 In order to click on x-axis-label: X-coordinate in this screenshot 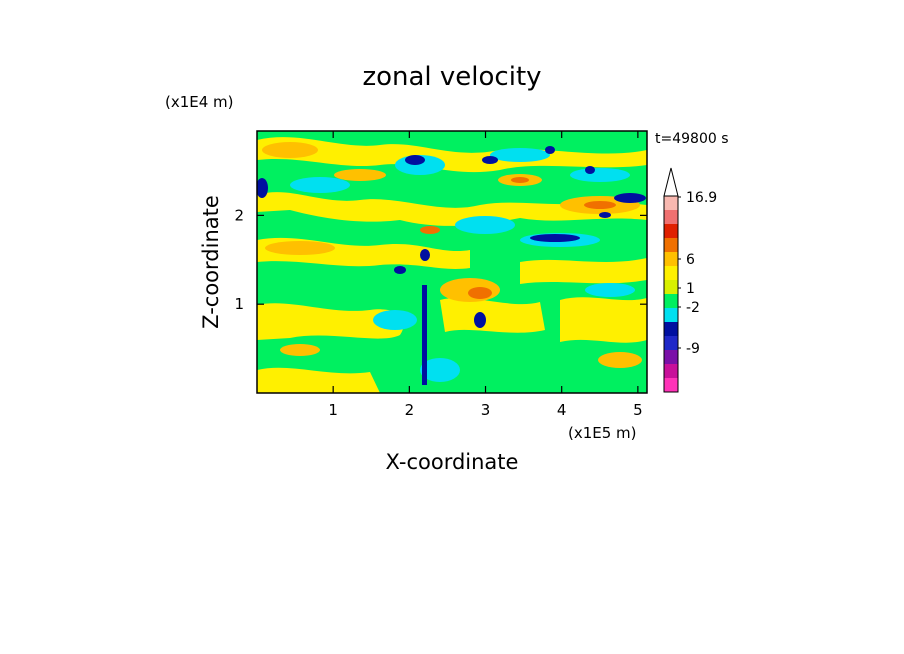, I will do `click(452, 462)`.